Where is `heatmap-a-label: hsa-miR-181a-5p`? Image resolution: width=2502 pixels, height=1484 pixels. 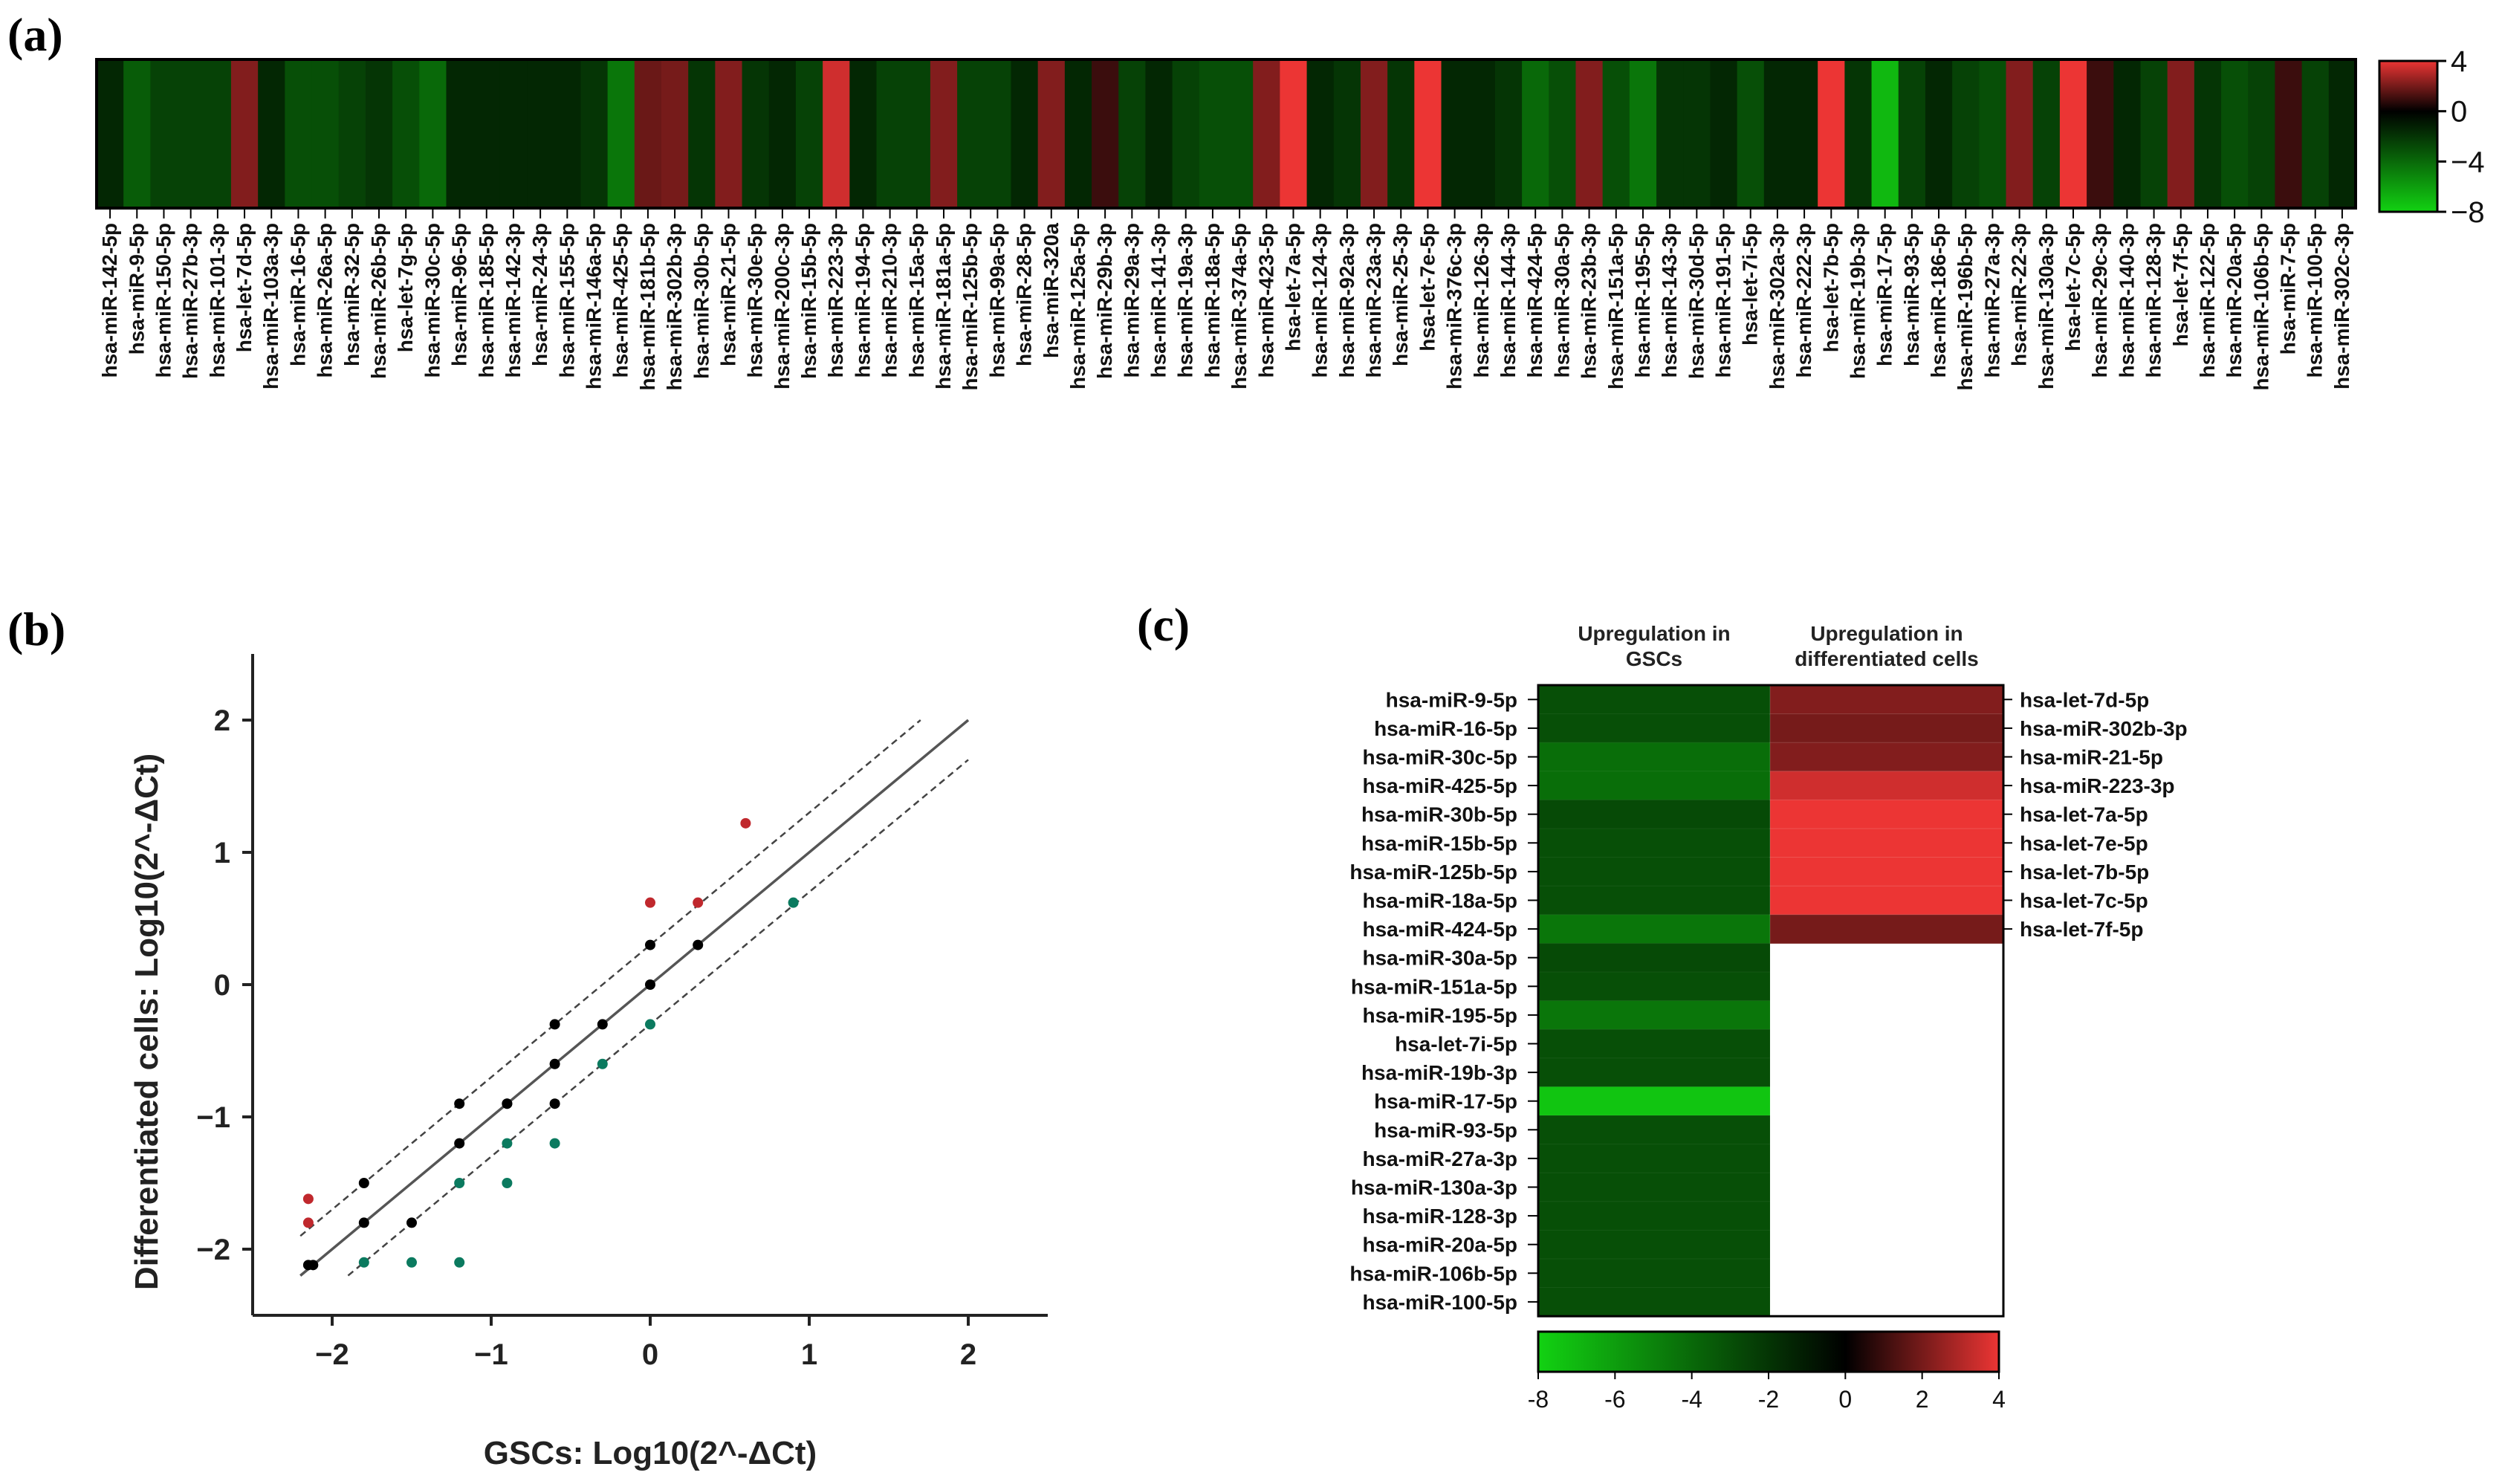 heatmap-a-label: hsa-miR-181a-5p is located at coordinates (943, 306).